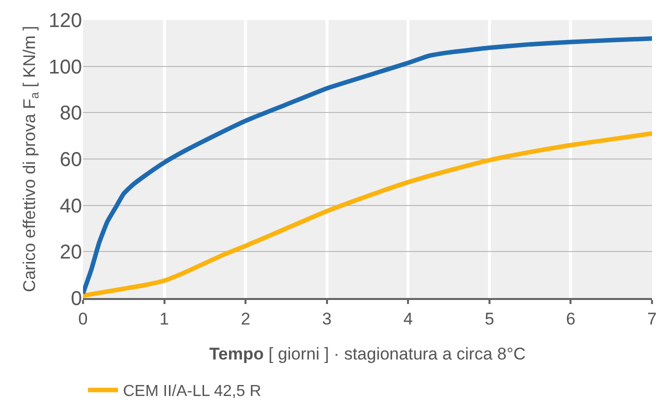 Image resolution: width=668 pixels, height=419 pixels. I want to click on y-tick-label: 120, so click(65, 21).